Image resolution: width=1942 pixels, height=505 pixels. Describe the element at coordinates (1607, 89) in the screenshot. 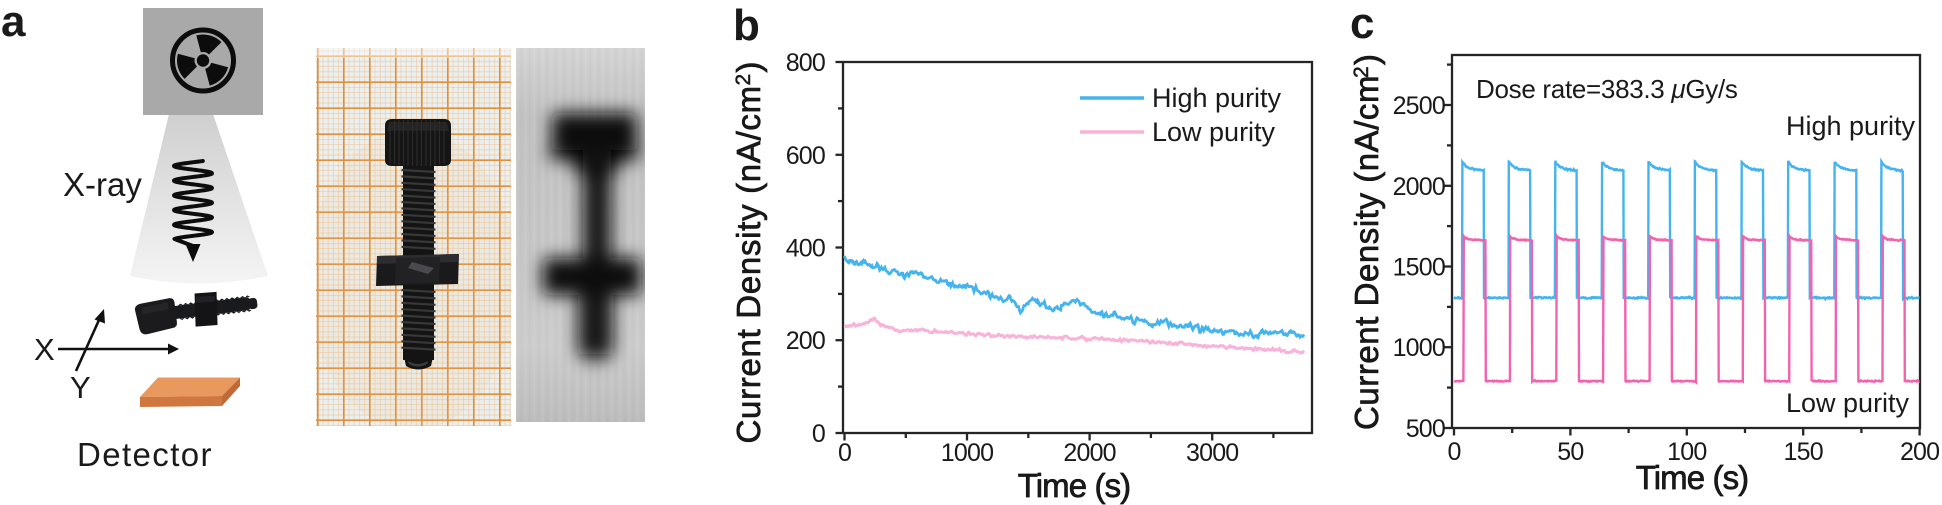

I see `svg-text: Dose rate=383.3 μGy/s` at that location.